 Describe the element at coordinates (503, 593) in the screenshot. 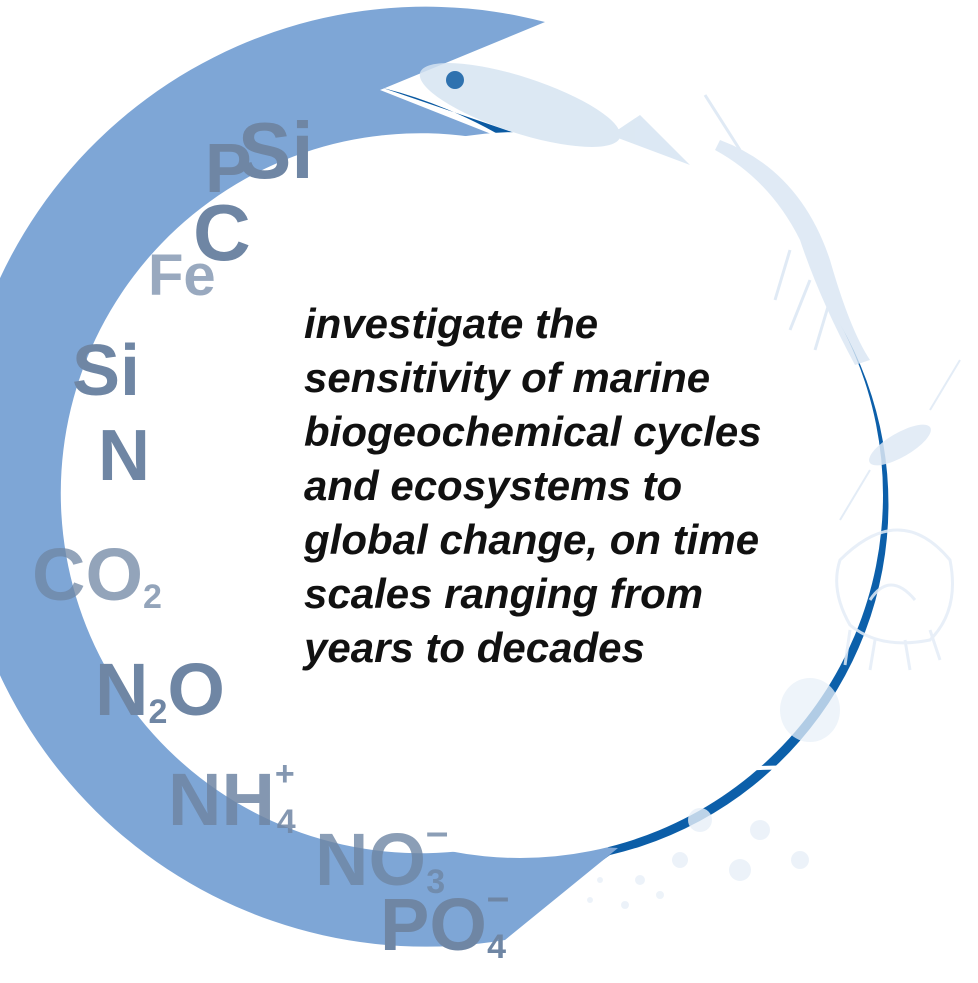

I see `center-line-6: scales ranging from` at that location.